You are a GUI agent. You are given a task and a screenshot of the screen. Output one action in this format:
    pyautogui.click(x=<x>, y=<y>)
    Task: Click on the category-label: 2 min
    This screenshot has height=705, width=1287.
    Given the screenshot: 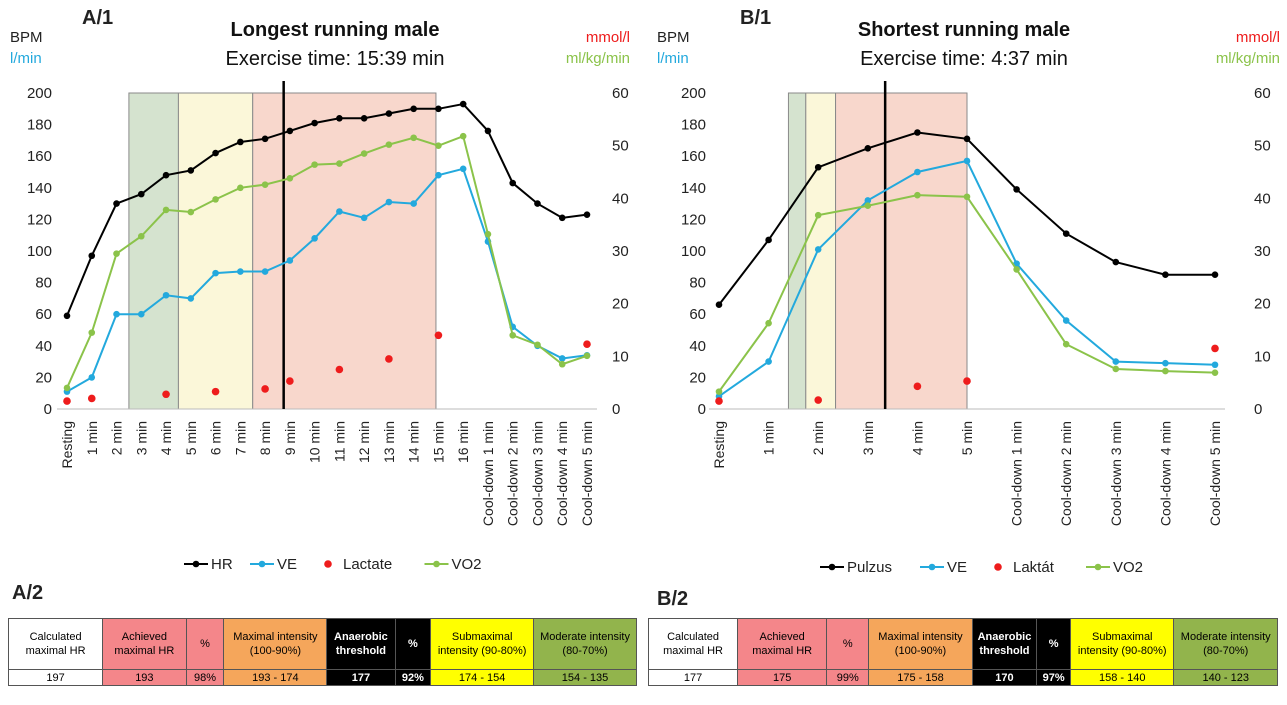 What is the action you would take?
    pyautogui.click(x=818, y=438)
    